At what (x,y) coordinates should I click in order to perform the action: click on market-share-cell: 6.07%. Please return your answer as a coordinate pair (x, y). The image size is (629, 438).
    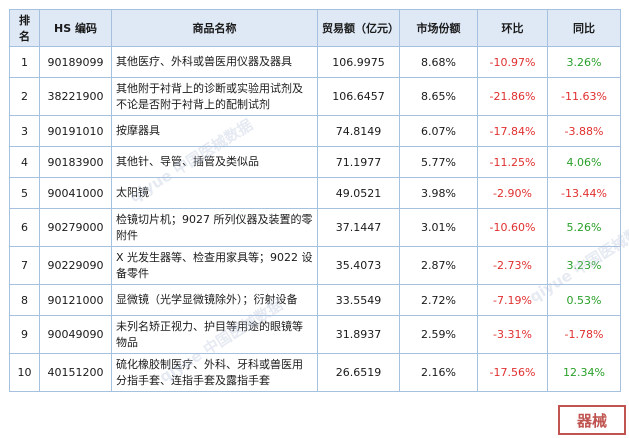
    Looking at the image, I should click on (438, 131).